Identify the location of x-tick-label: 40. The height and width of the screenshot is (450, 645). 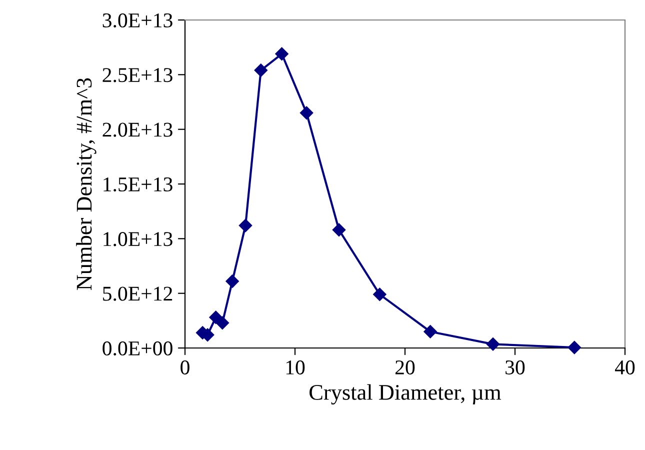
(624, 367).